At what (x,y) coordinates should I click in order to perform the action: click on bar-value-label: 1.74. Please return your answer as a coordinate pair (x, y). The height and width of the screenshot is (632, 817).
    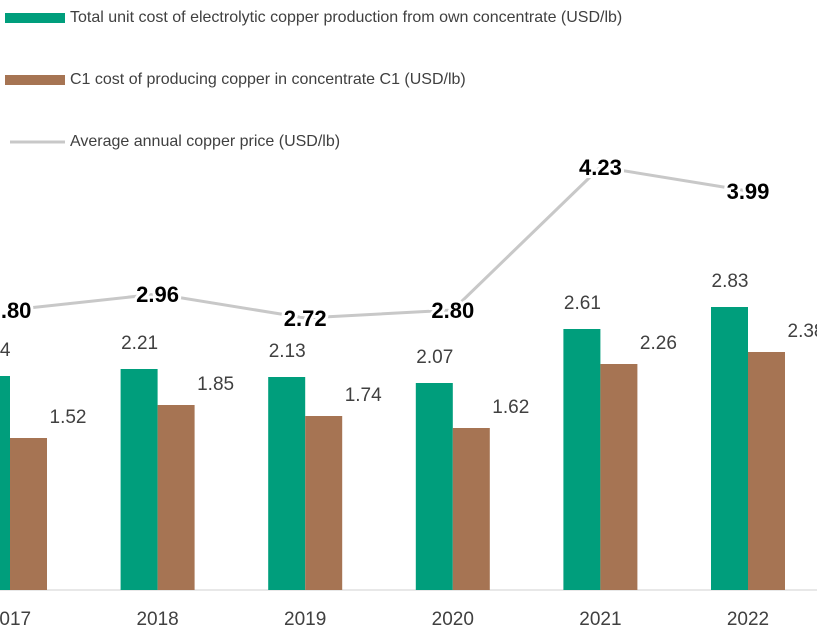
    Looking at the image, I should click on (363, 395).